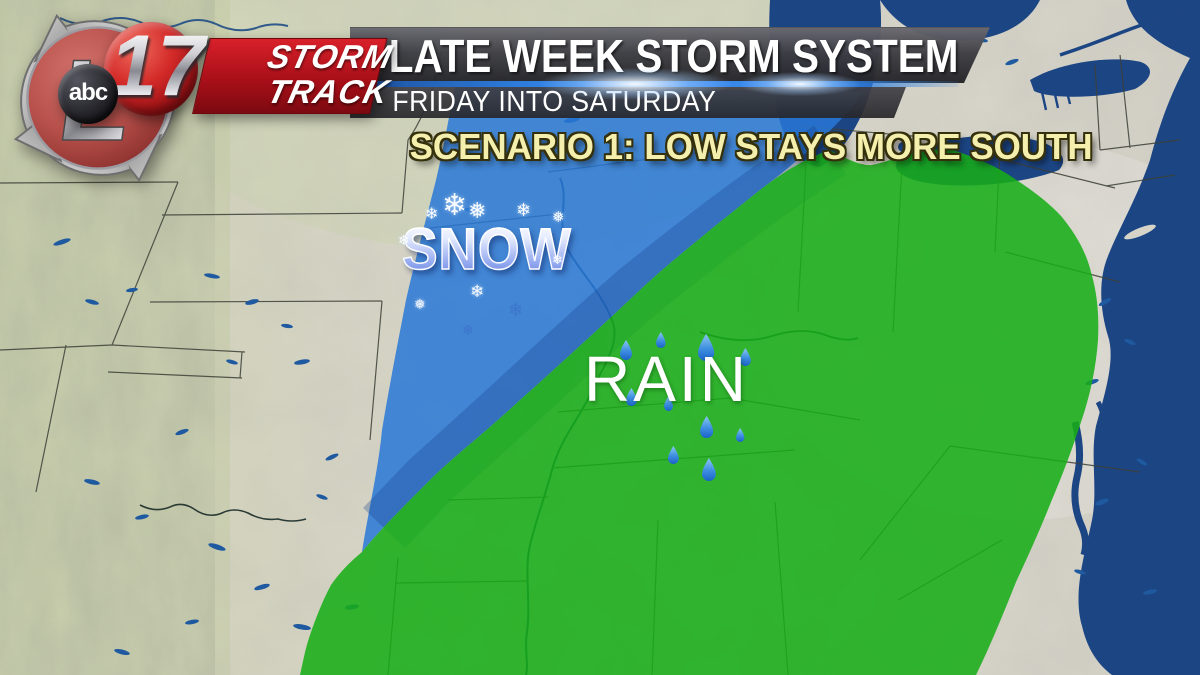 The height and width of the screenshot is (675, 1200). Describe the element at coordinates (654, 84) in the screenshot. I see `banner-accent-line` at that location.